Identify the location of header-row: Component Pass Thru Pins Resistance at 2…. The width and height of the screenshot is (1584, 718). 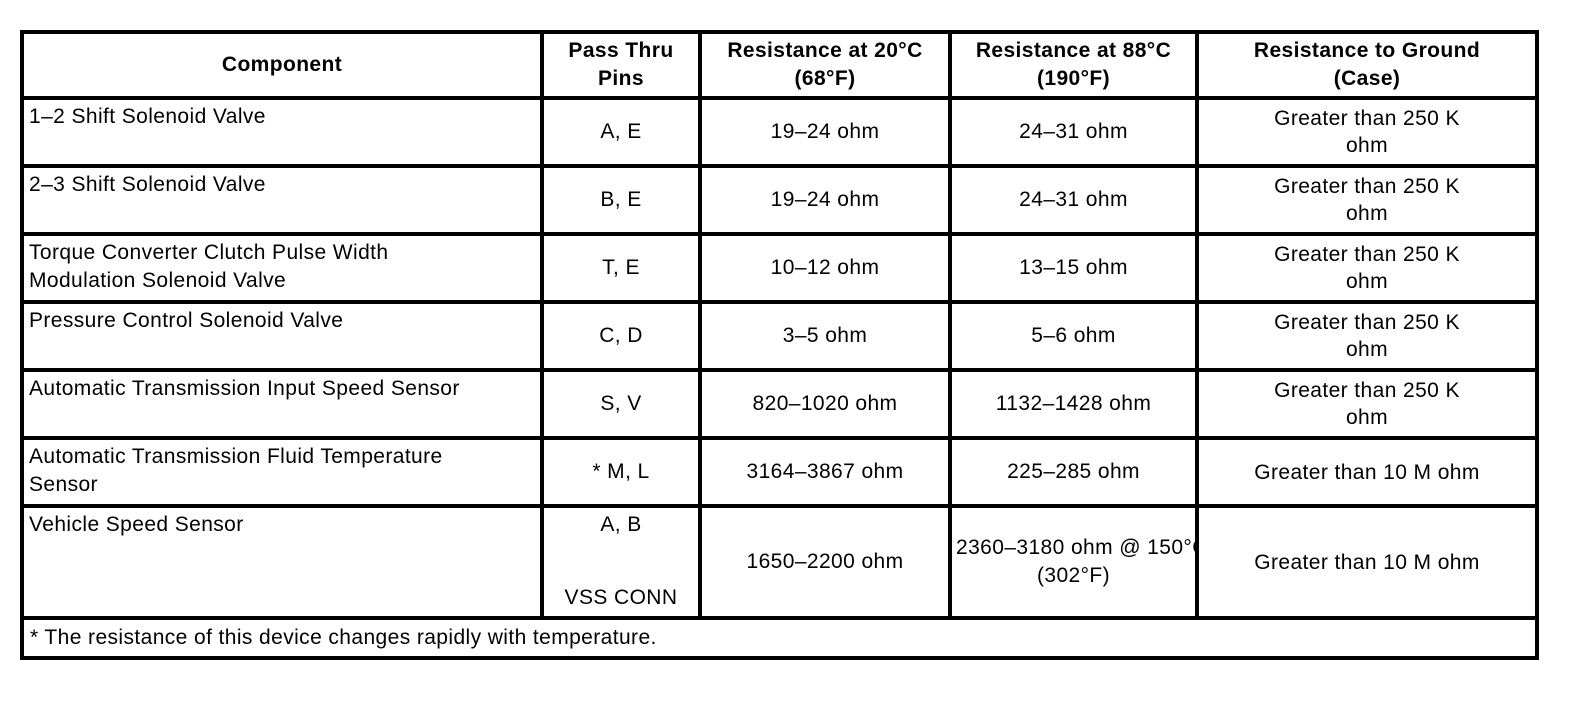
(779, 65).